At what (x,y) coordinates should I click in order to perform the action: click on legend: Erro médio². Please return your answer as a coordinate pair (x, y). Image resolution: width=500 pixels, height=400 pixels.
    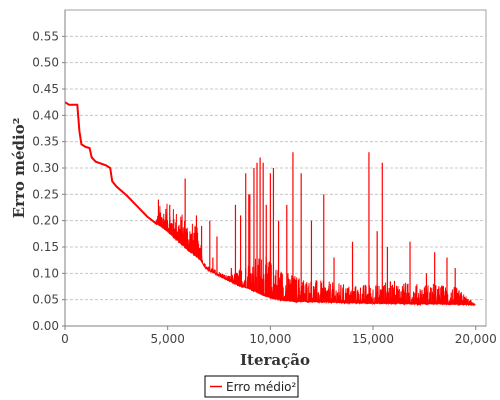
    Looking at the image, I should click on (251, 386).